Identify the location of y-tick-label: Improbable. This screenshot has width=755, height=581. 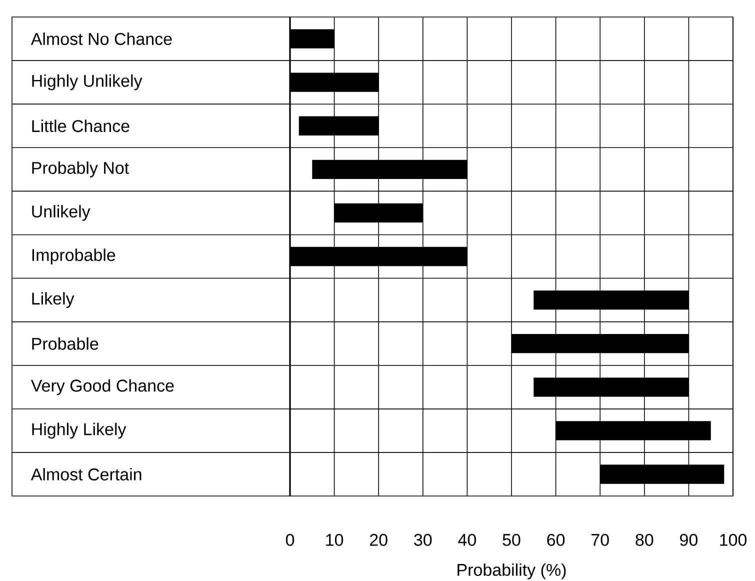
(74, 256).